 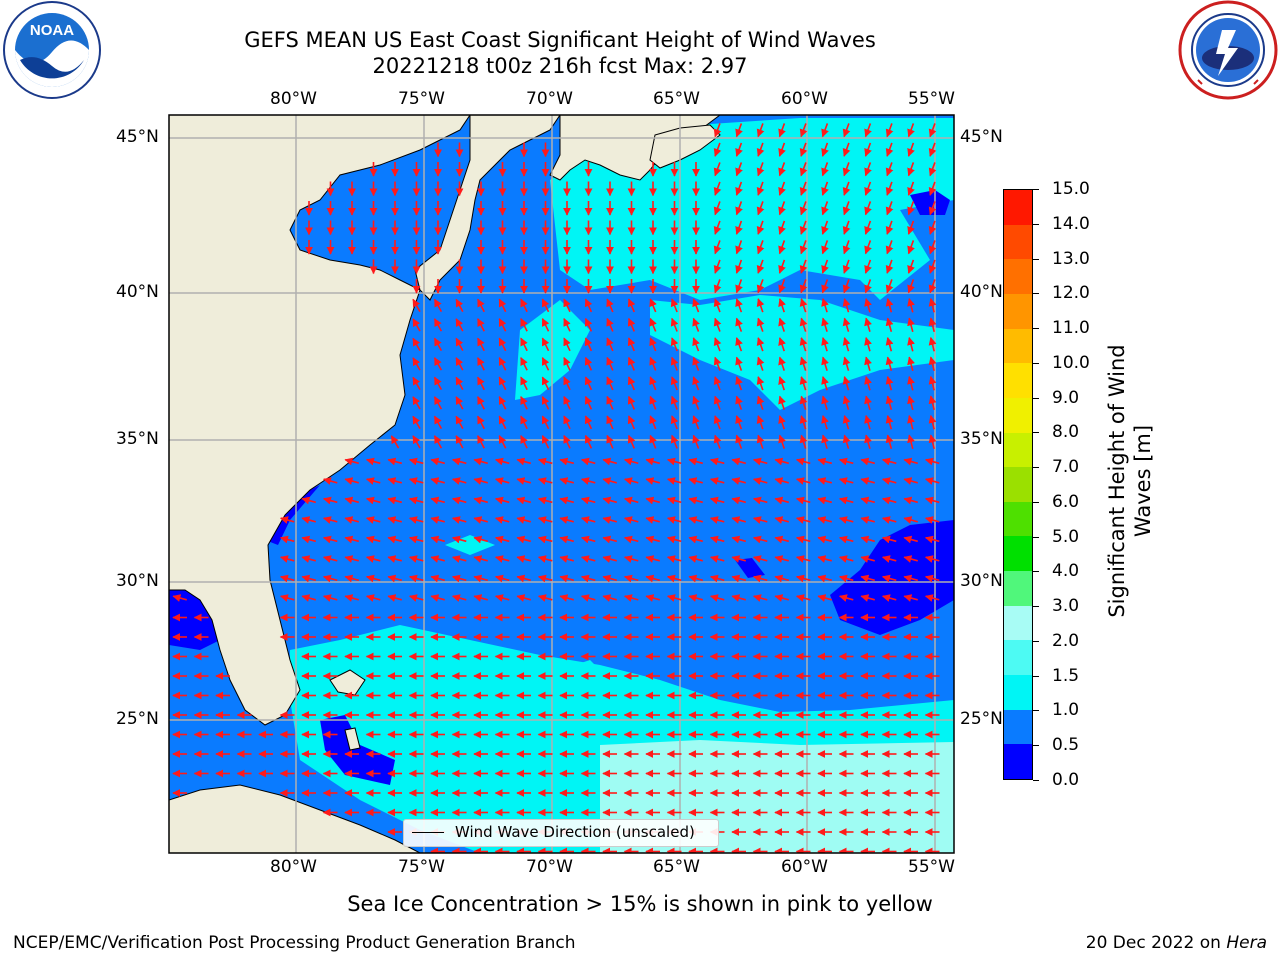 I want to click on colorbar-label-line2: Waves [m], so click(x=1143, y=481).